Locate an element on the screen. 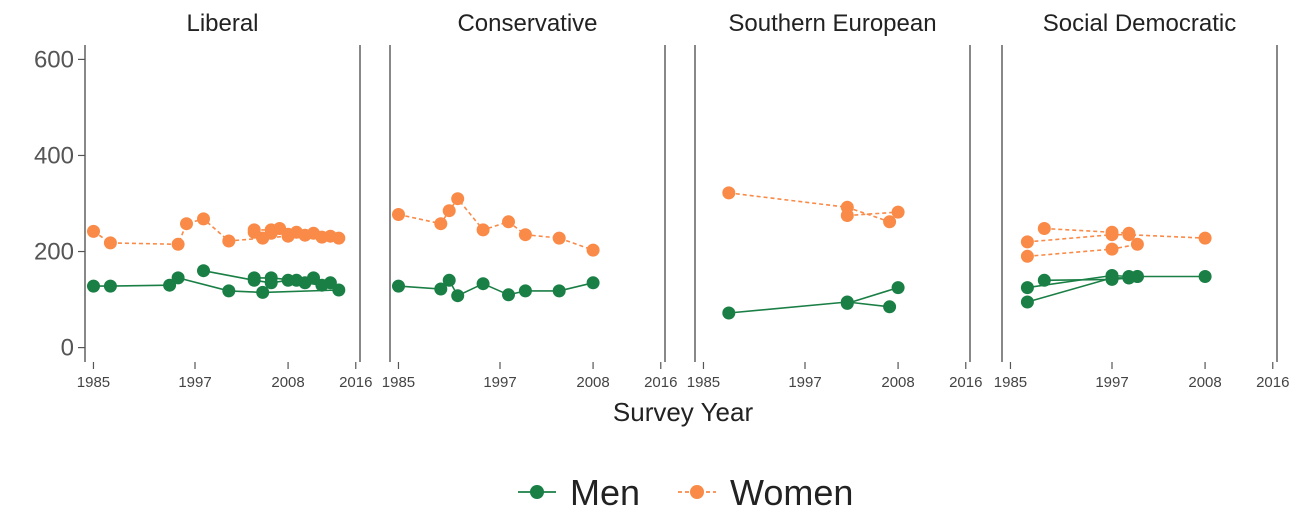 This screenshot has height=512, width=1312. legend: Men Women is located at coordinates (685, 492).